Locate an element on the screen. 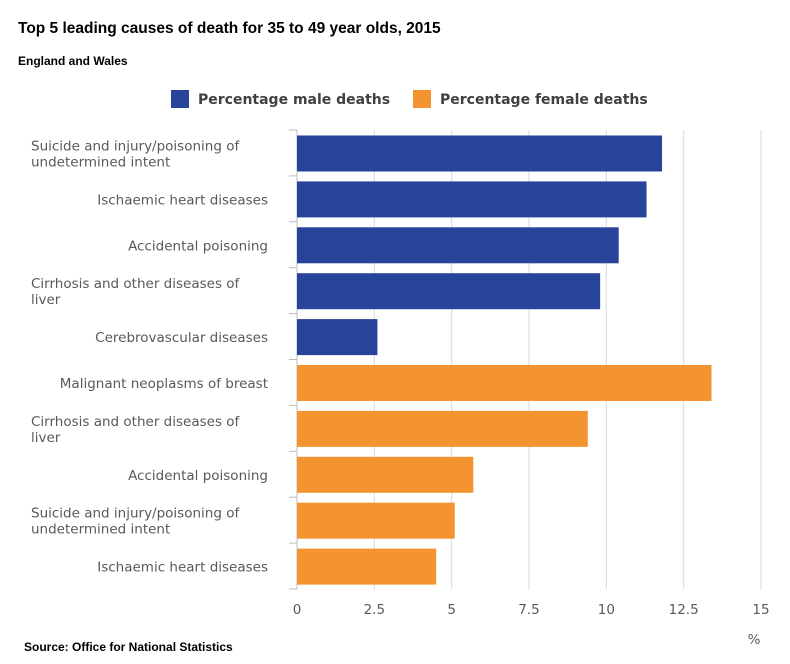  legend-label-male: Percentage male deaths is located at coordinates (294, 100).